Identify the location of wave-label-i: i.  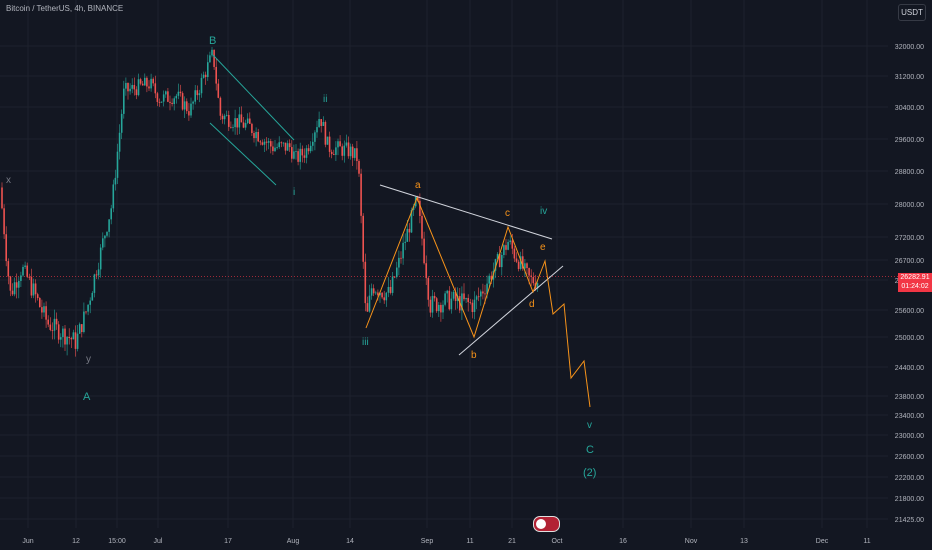
(294, 192).